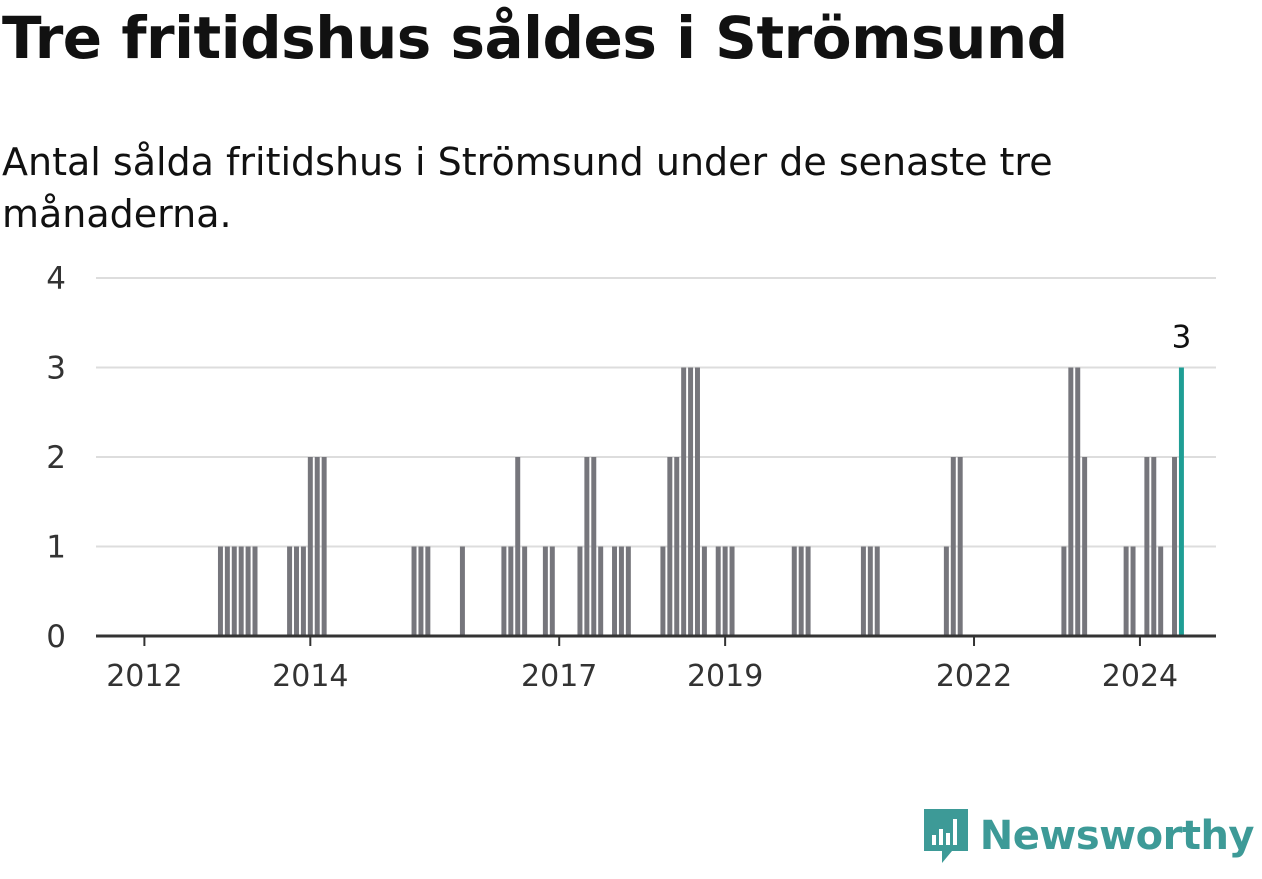 The height and width of the screenshot is (879, 1262). I want to click on highlight-value-label: 3, so click(1182, 338).